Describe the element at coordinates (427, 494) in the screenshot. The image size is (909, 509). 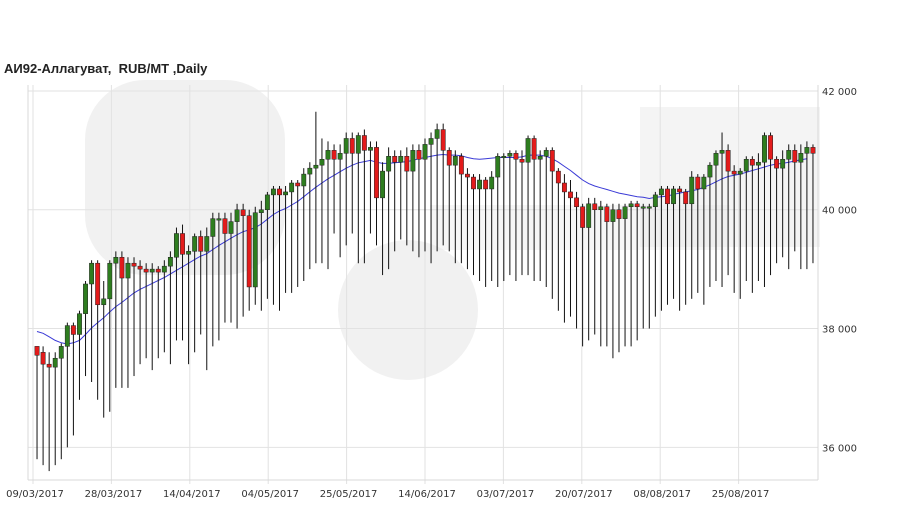
I see `x-tick-label: 14/06/2017` at that location.